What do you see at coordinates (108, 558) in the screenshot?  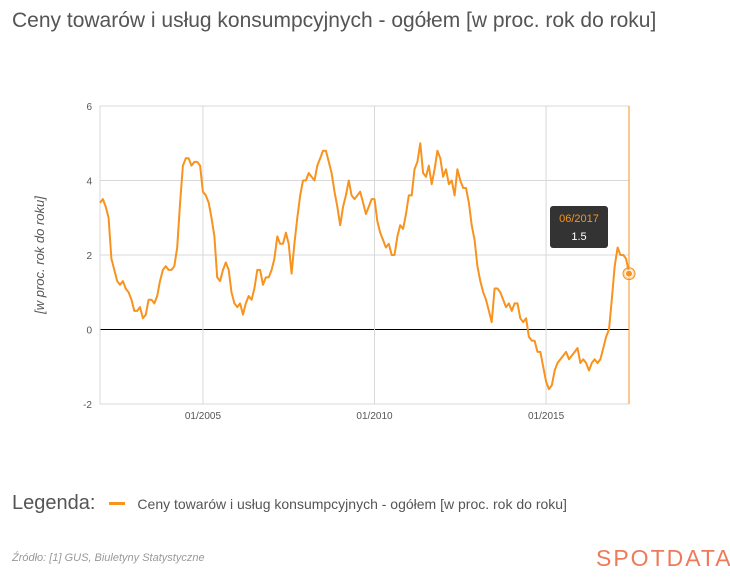 I see `source-note: Źródło: [1] GUS, Biuletyny Statystyczne` at bounding box center [108, 558].